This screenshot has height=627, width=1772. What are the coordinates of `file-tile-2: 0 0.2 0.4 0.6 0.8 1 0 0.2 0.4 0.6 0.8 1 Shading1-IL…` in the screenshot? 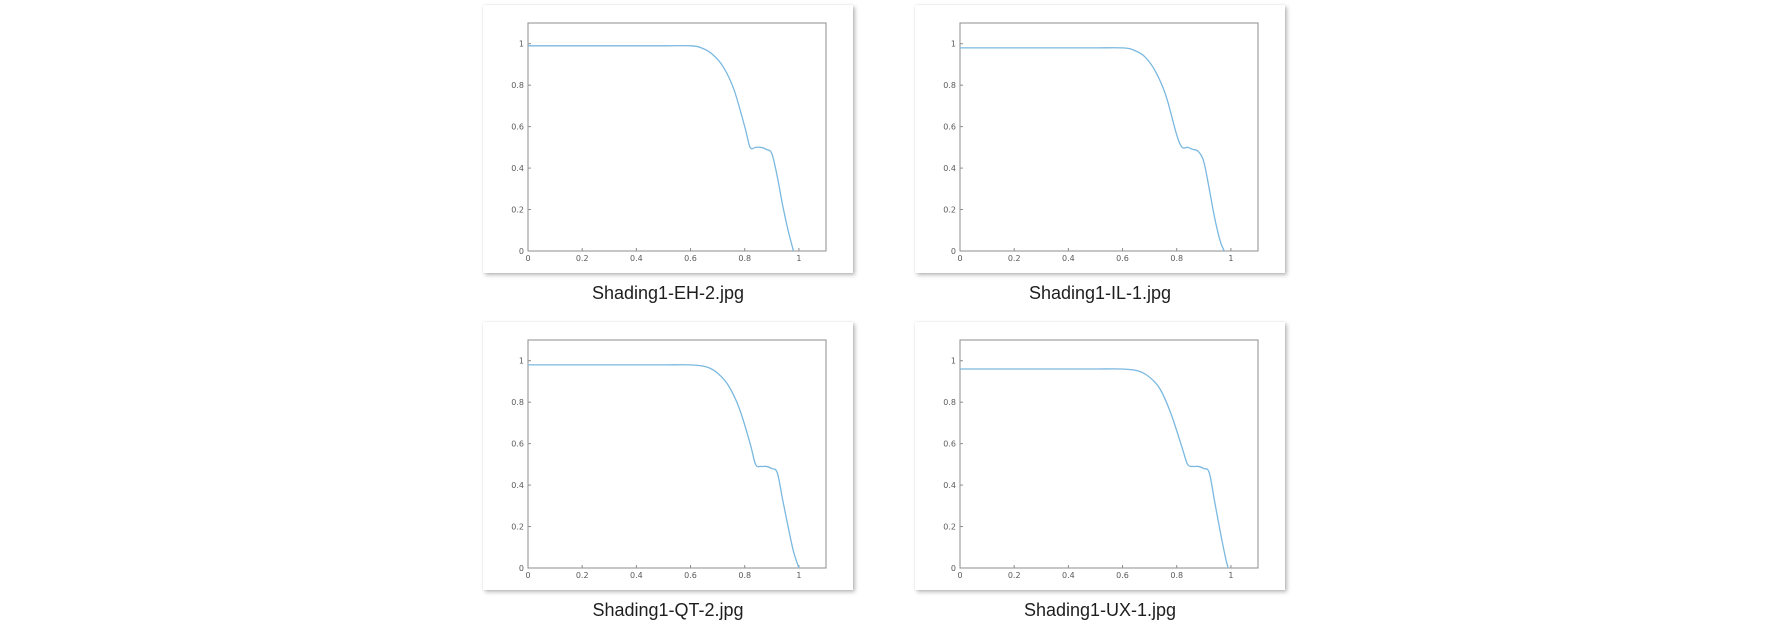 It's located at (1099, 155).